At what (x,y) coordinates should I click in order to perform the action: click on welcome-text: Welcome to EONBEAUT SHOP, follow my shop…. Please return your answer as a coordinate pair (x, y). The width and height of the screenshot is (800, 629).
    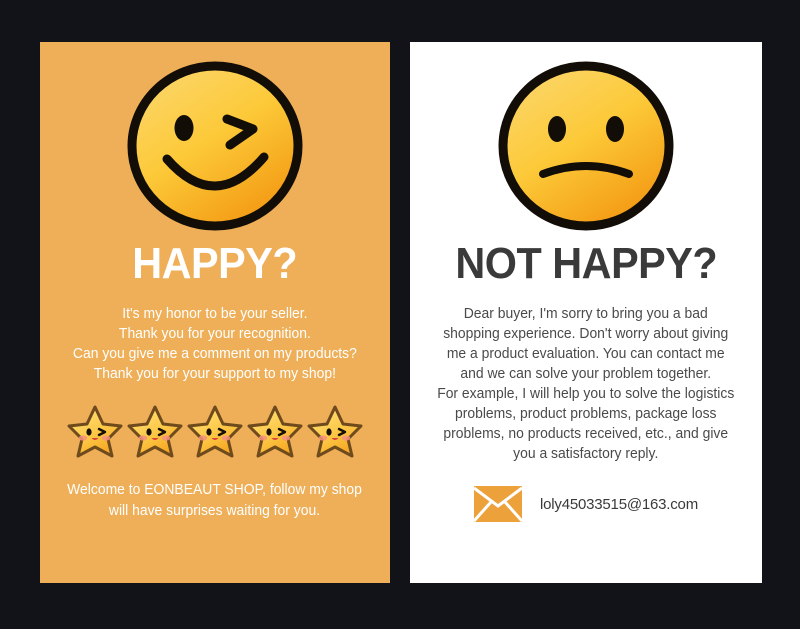
    Looking at the image, I should click on (215, 501).